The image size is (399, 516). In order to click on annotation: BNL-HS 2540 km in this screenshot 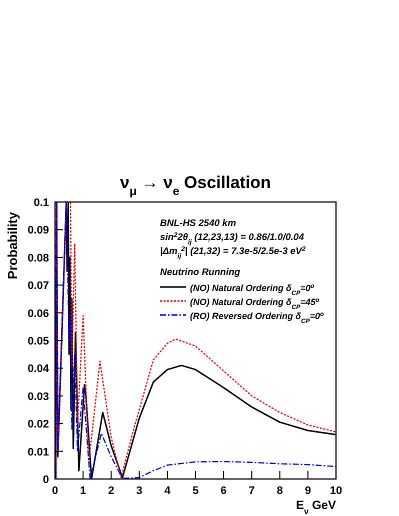, I will do `click(198, 223)`.